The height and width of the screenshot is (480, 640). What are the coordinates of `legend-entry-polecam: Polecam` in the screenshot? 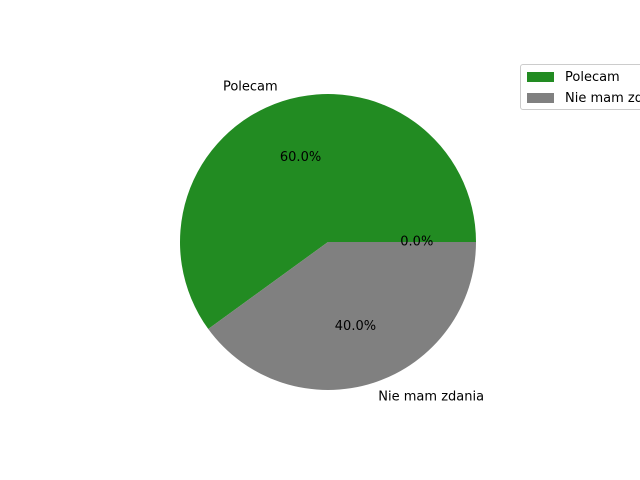 It's located at (573, 77).